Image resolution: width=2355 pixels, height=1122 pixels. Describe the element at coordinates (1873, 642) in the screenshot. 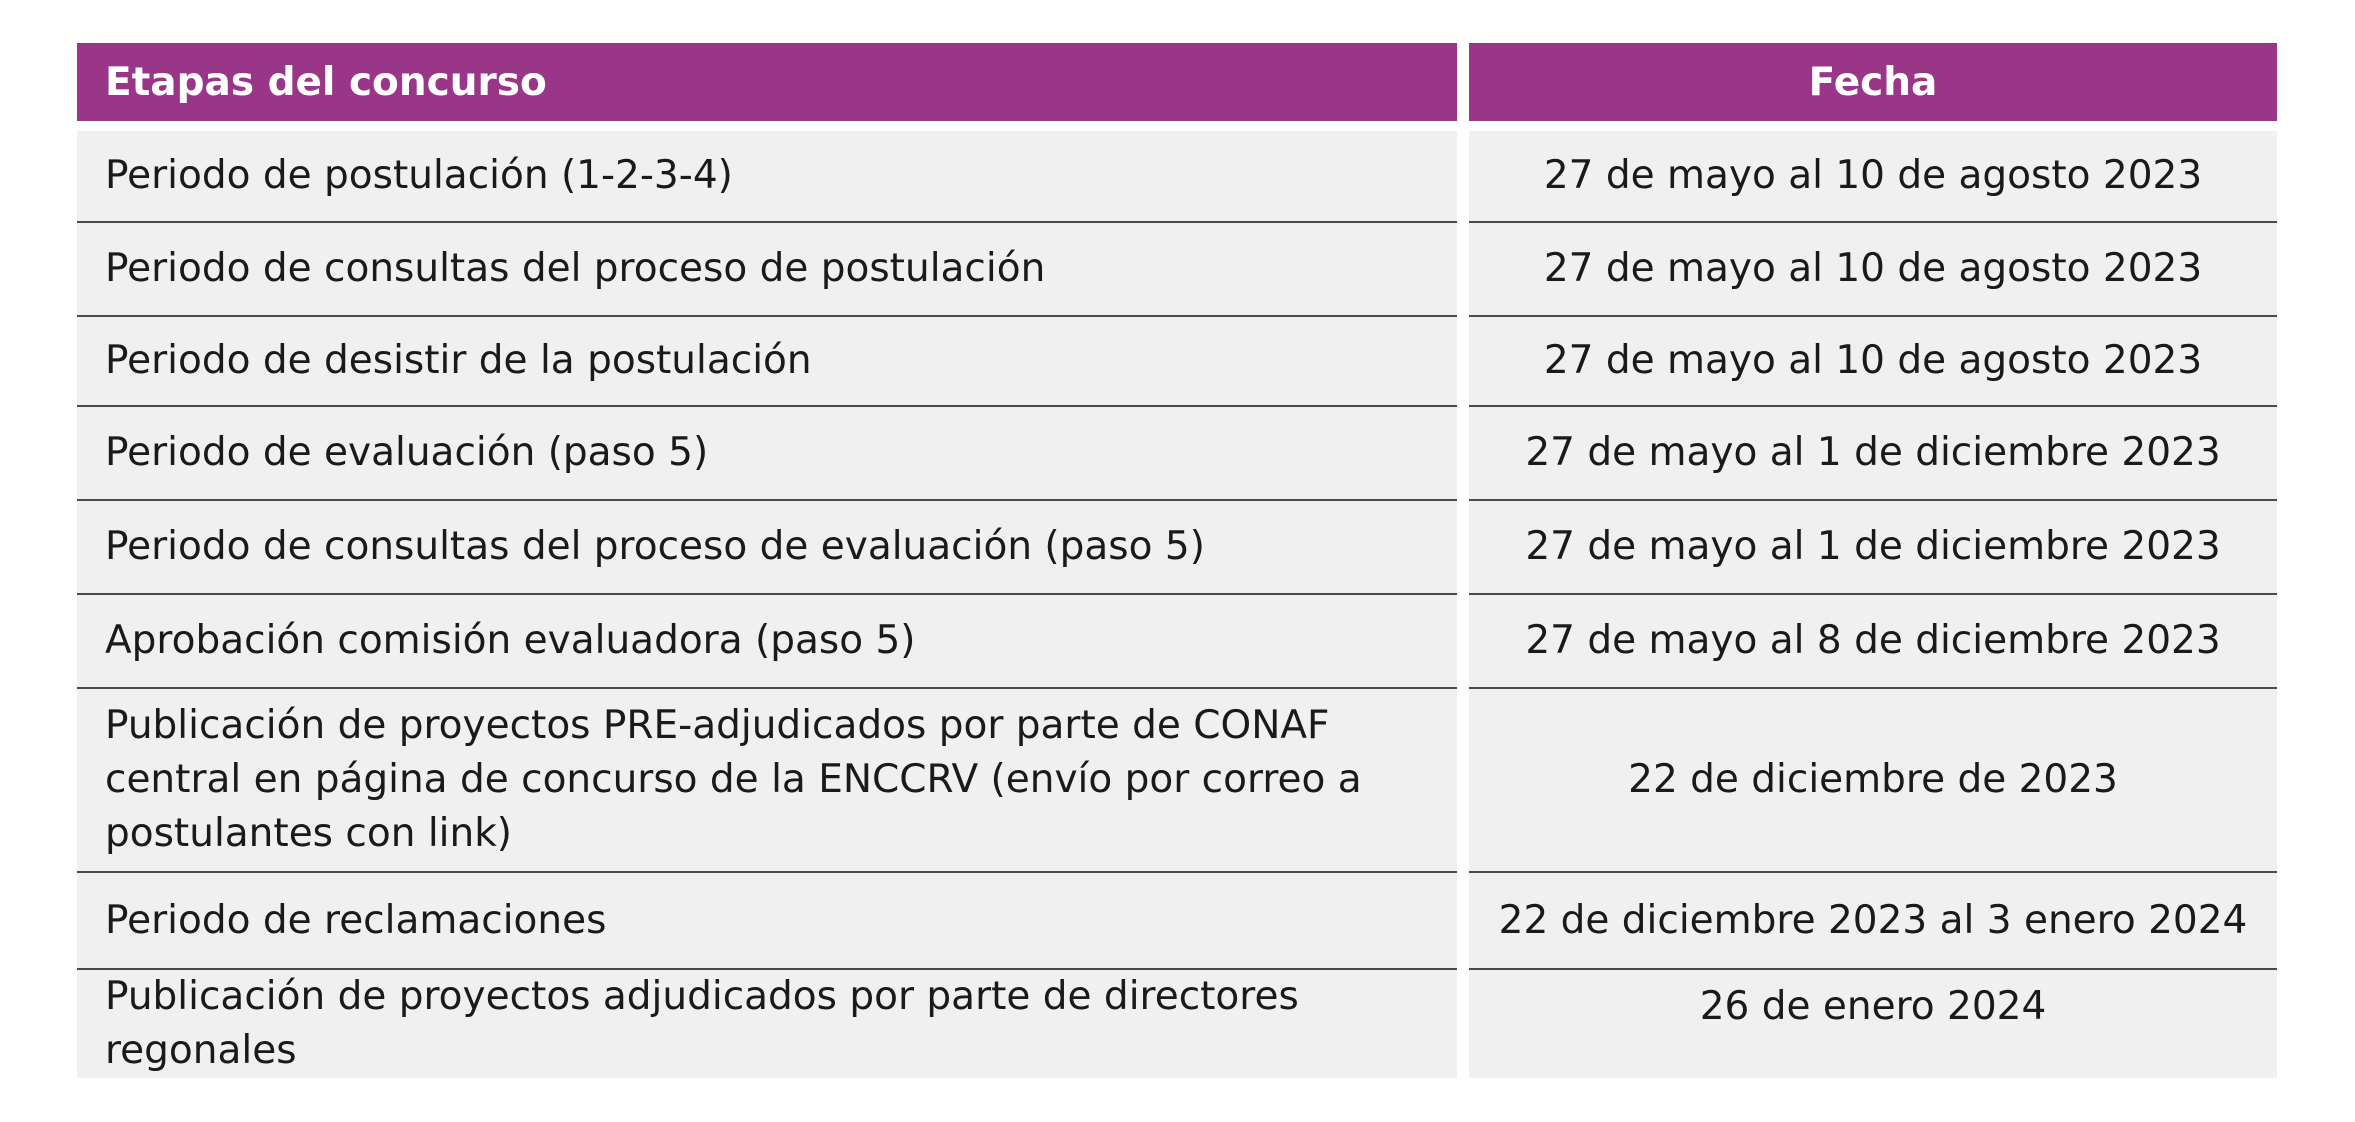

I see `date-cell: 27 de mayo al 8 de diciembre 2023` at that location.